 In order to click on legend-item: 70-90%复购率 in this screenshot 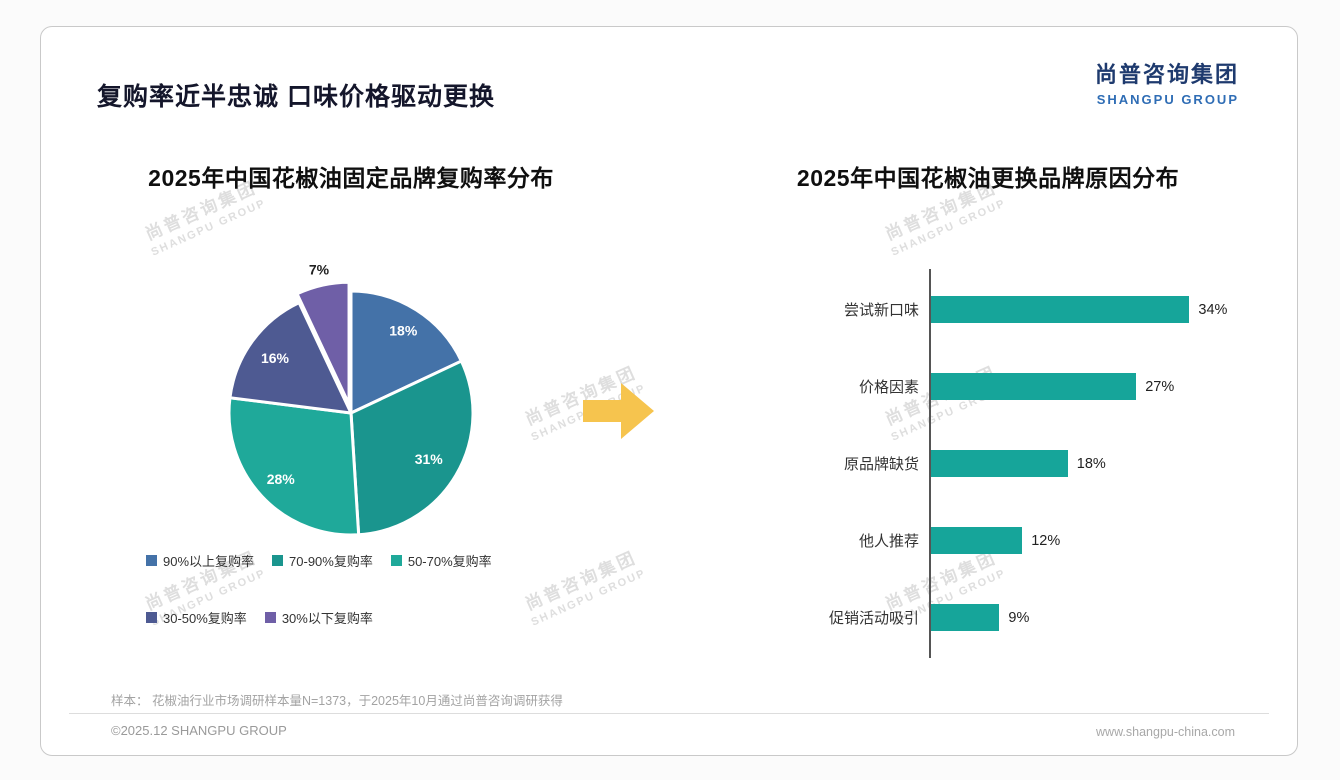, I will do `click(322, 560)`.